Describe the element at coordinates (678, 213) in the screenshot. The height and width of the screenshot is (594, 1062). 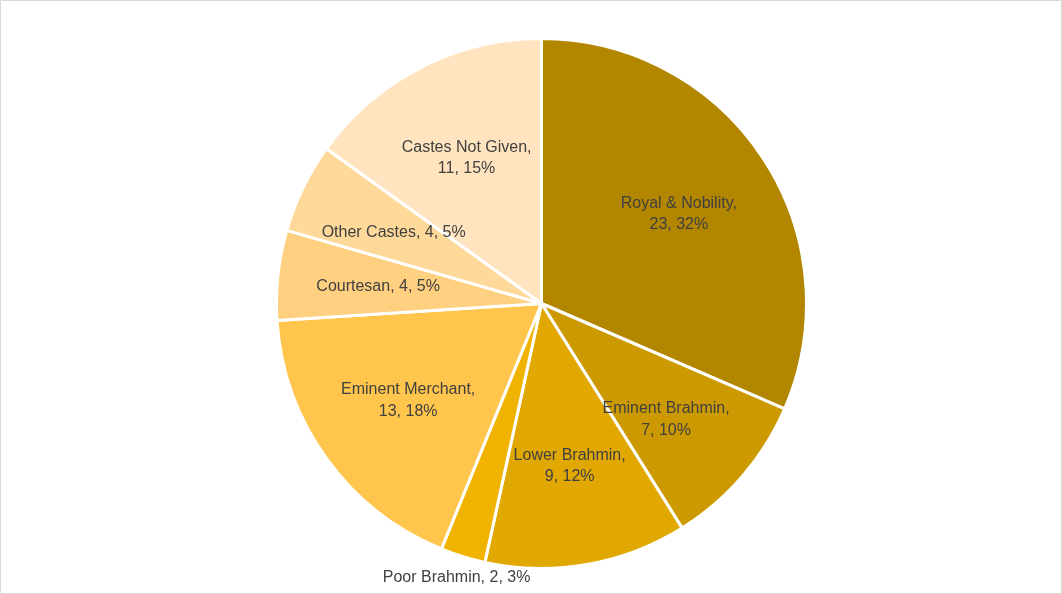
I see `slice-label: Royal & Nobility, 23, 32%` at that location.